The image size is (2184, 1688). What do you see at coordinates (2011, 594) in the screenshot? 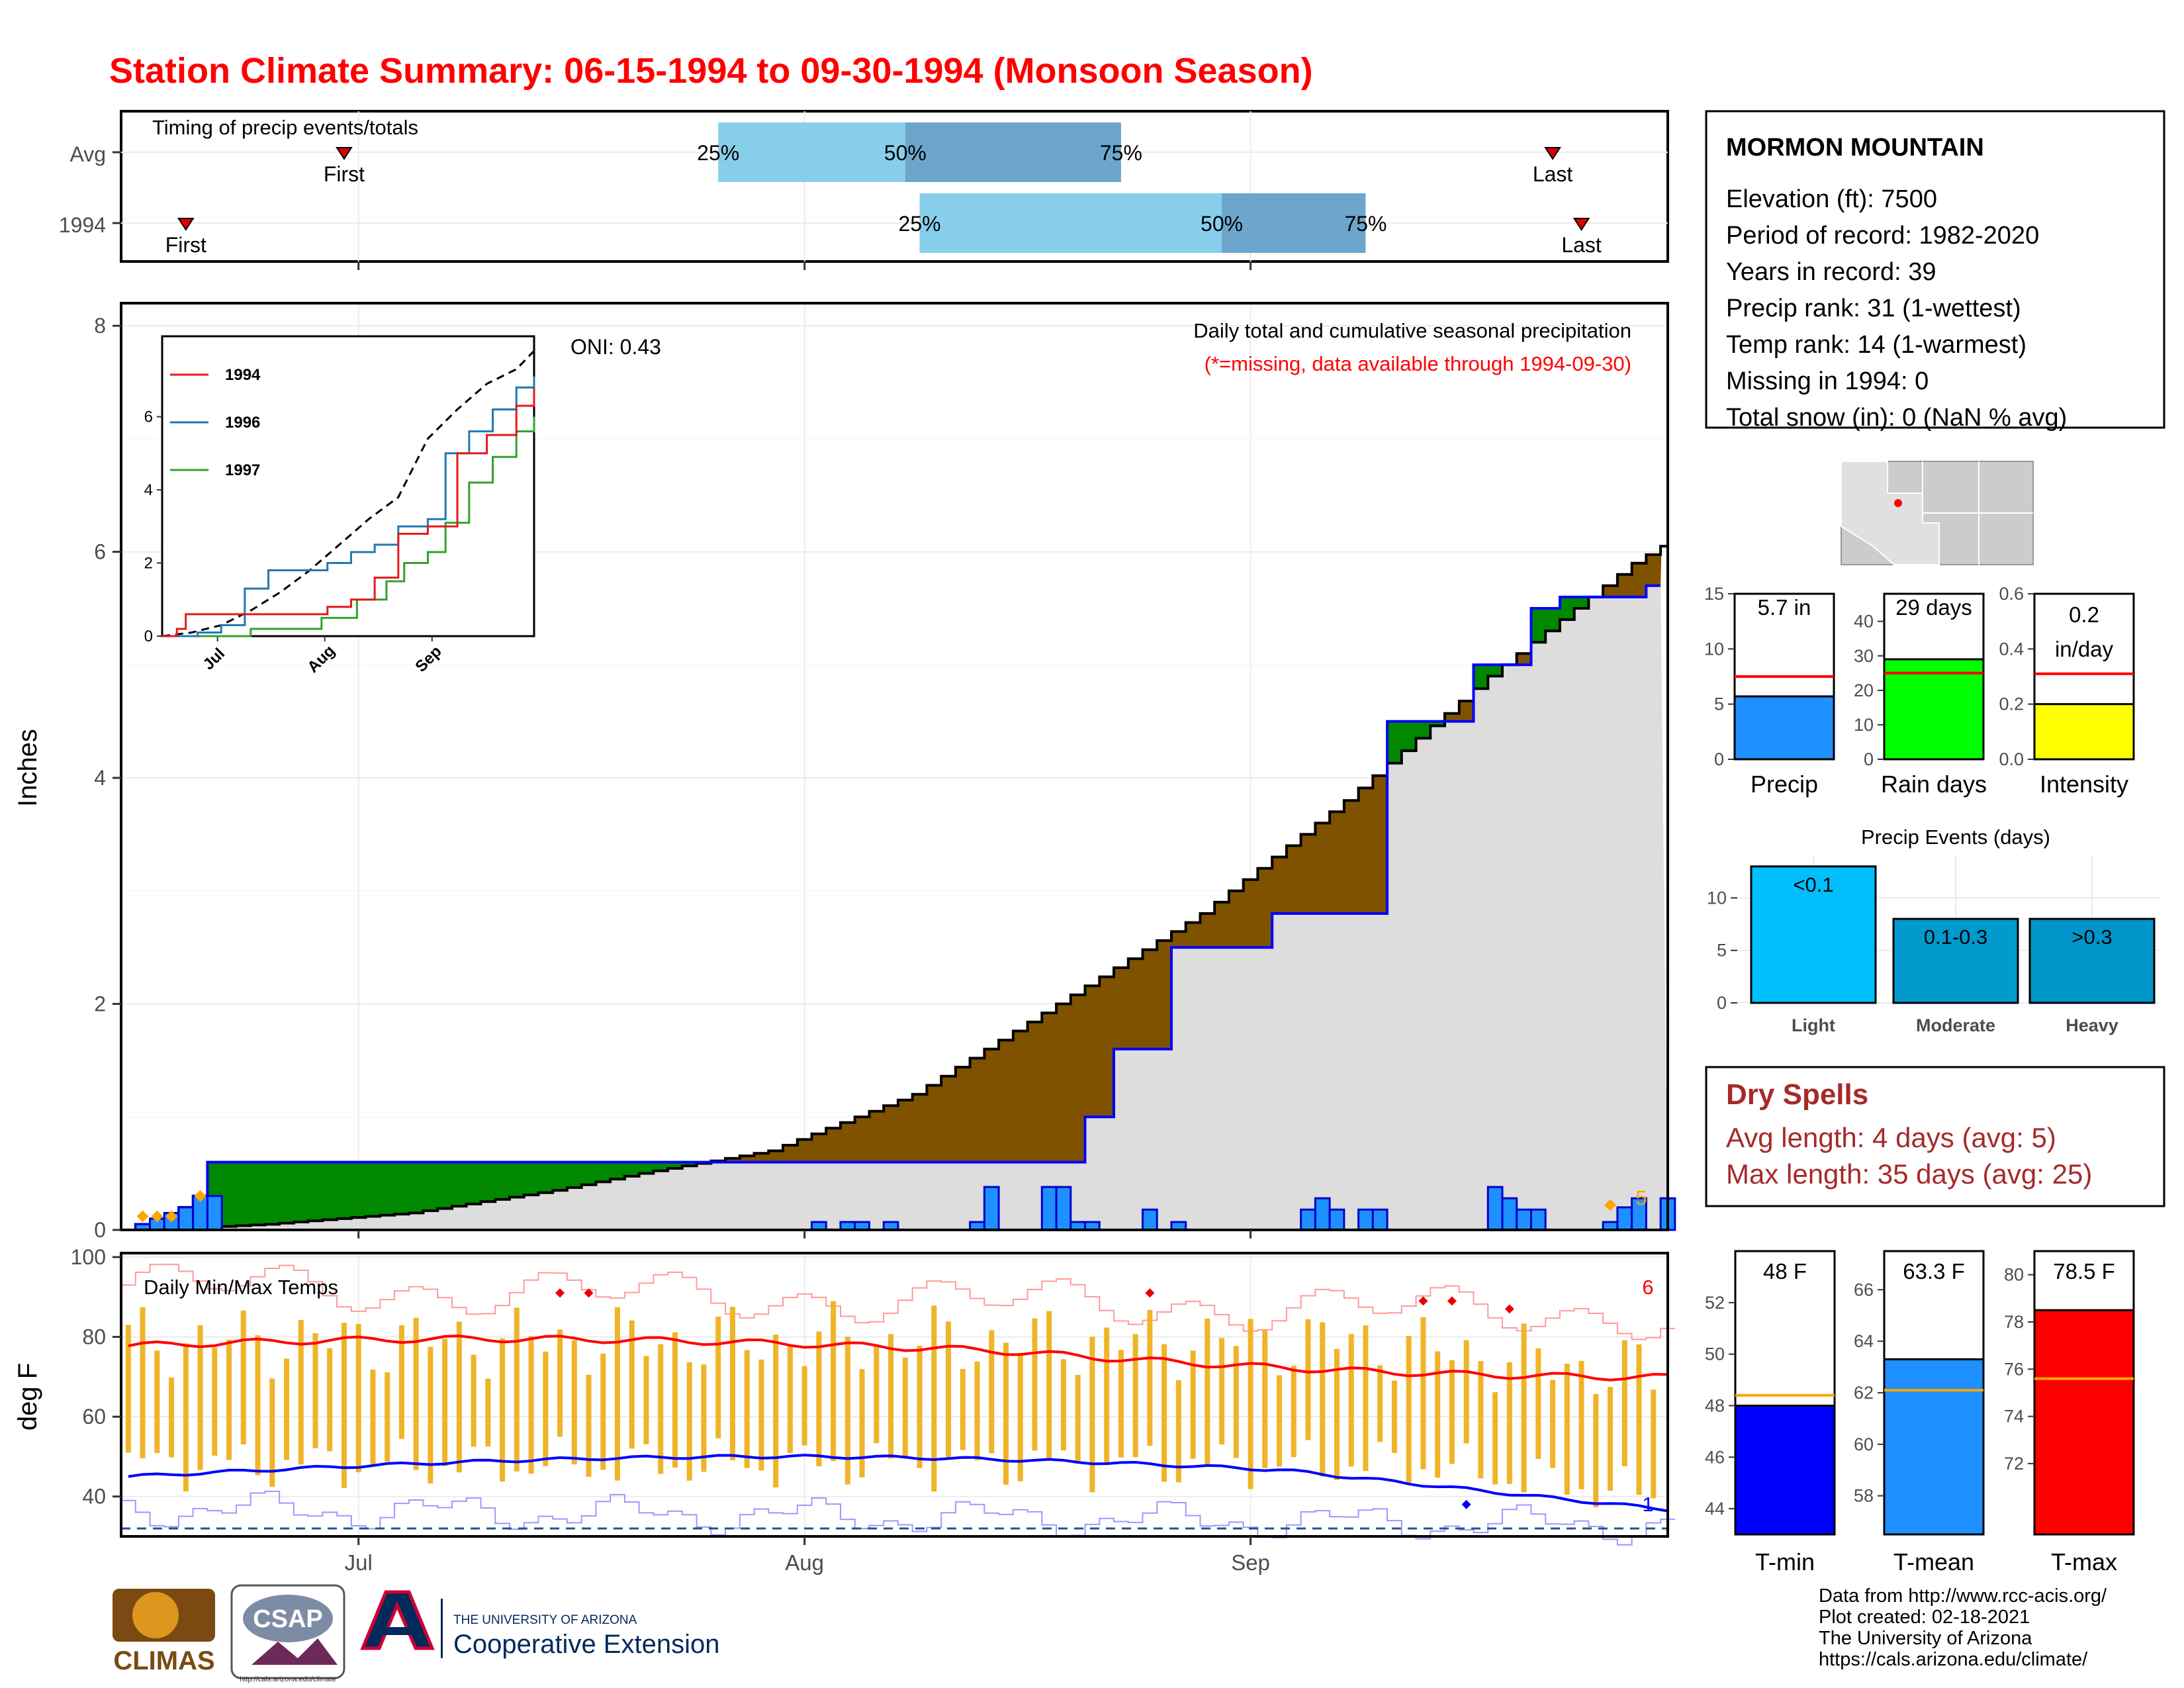
I see `mini-bar-tick-label: 0.6` at bounding box center [2011, 594].